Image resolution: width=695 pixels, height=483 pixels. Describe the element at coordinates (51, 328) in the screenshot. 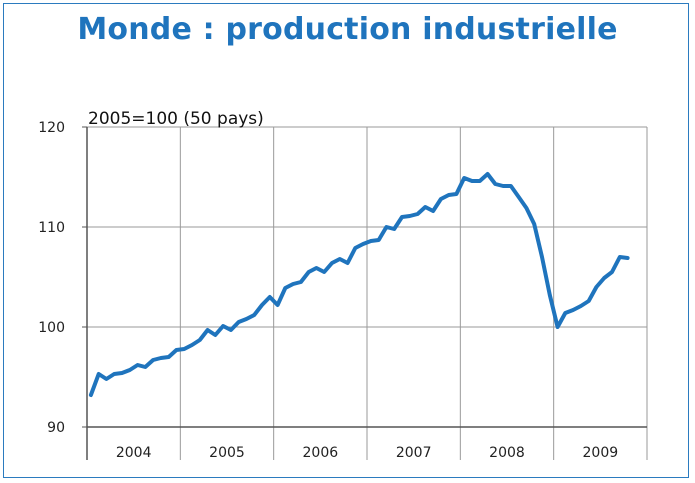

I see `y-tick-label: 100` at that location.